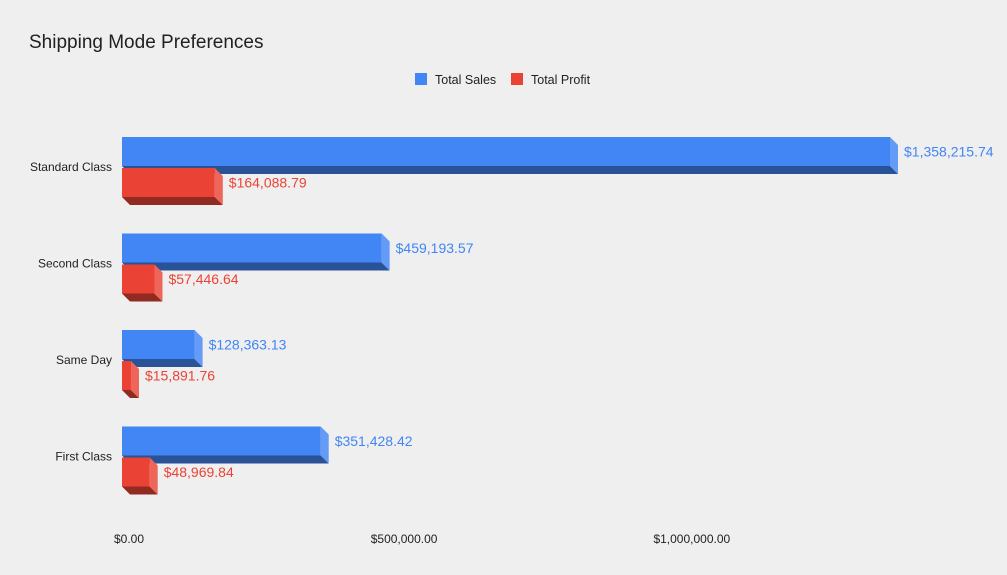 This screenshot has width=1007, height=575. I want to click on legend-label: Total Sales, so click(465, 80).